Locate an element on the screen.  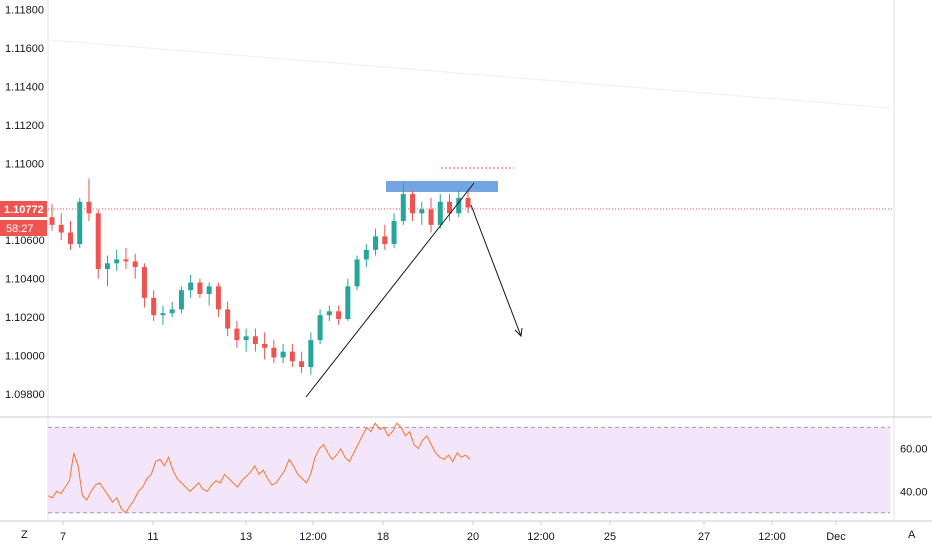
projection-arrow is located at coordinates (496, 270).